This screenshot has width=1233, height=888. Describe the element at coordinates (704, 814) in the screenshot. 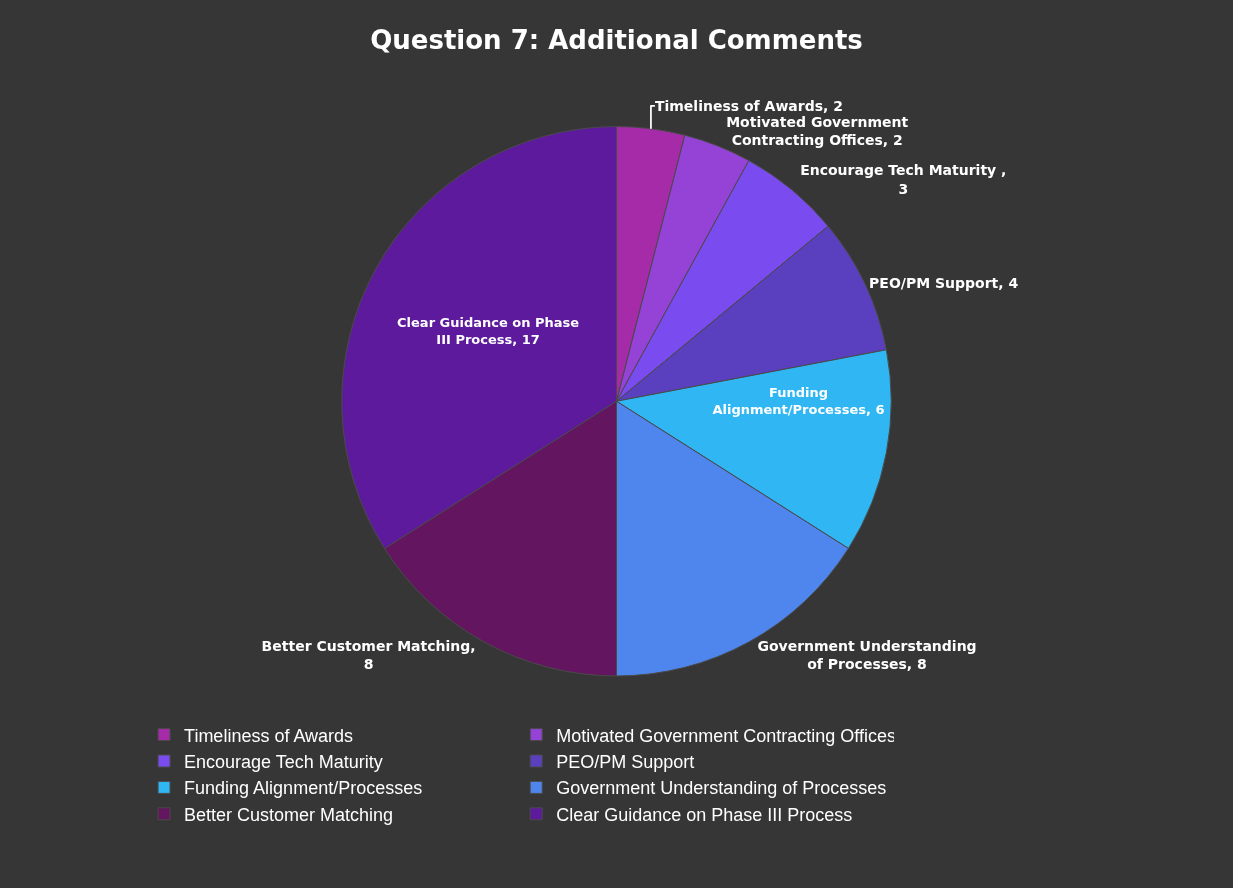

I see `legend-label: Clear Guidance on Phase III Process` at that location.